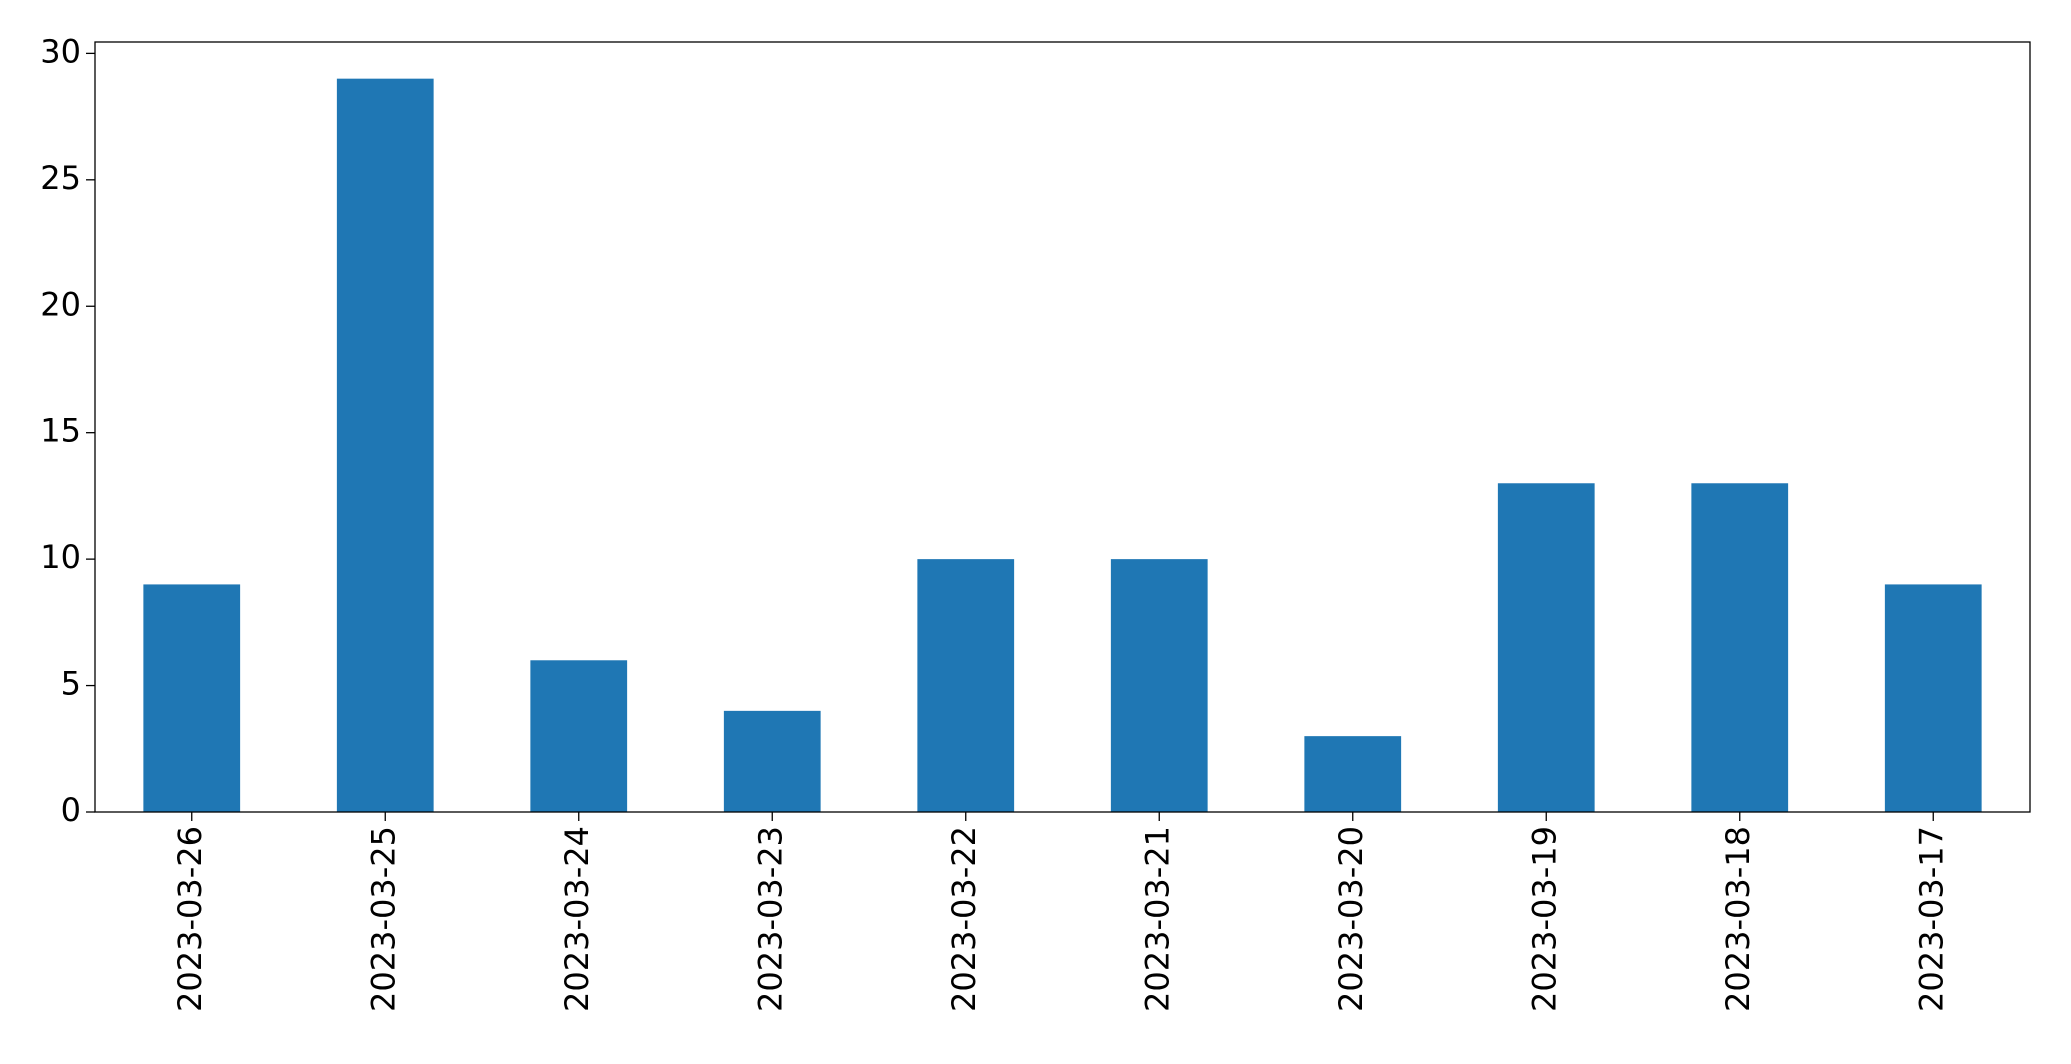  I want to click on y-tick-label: 10, so click(60, 557).